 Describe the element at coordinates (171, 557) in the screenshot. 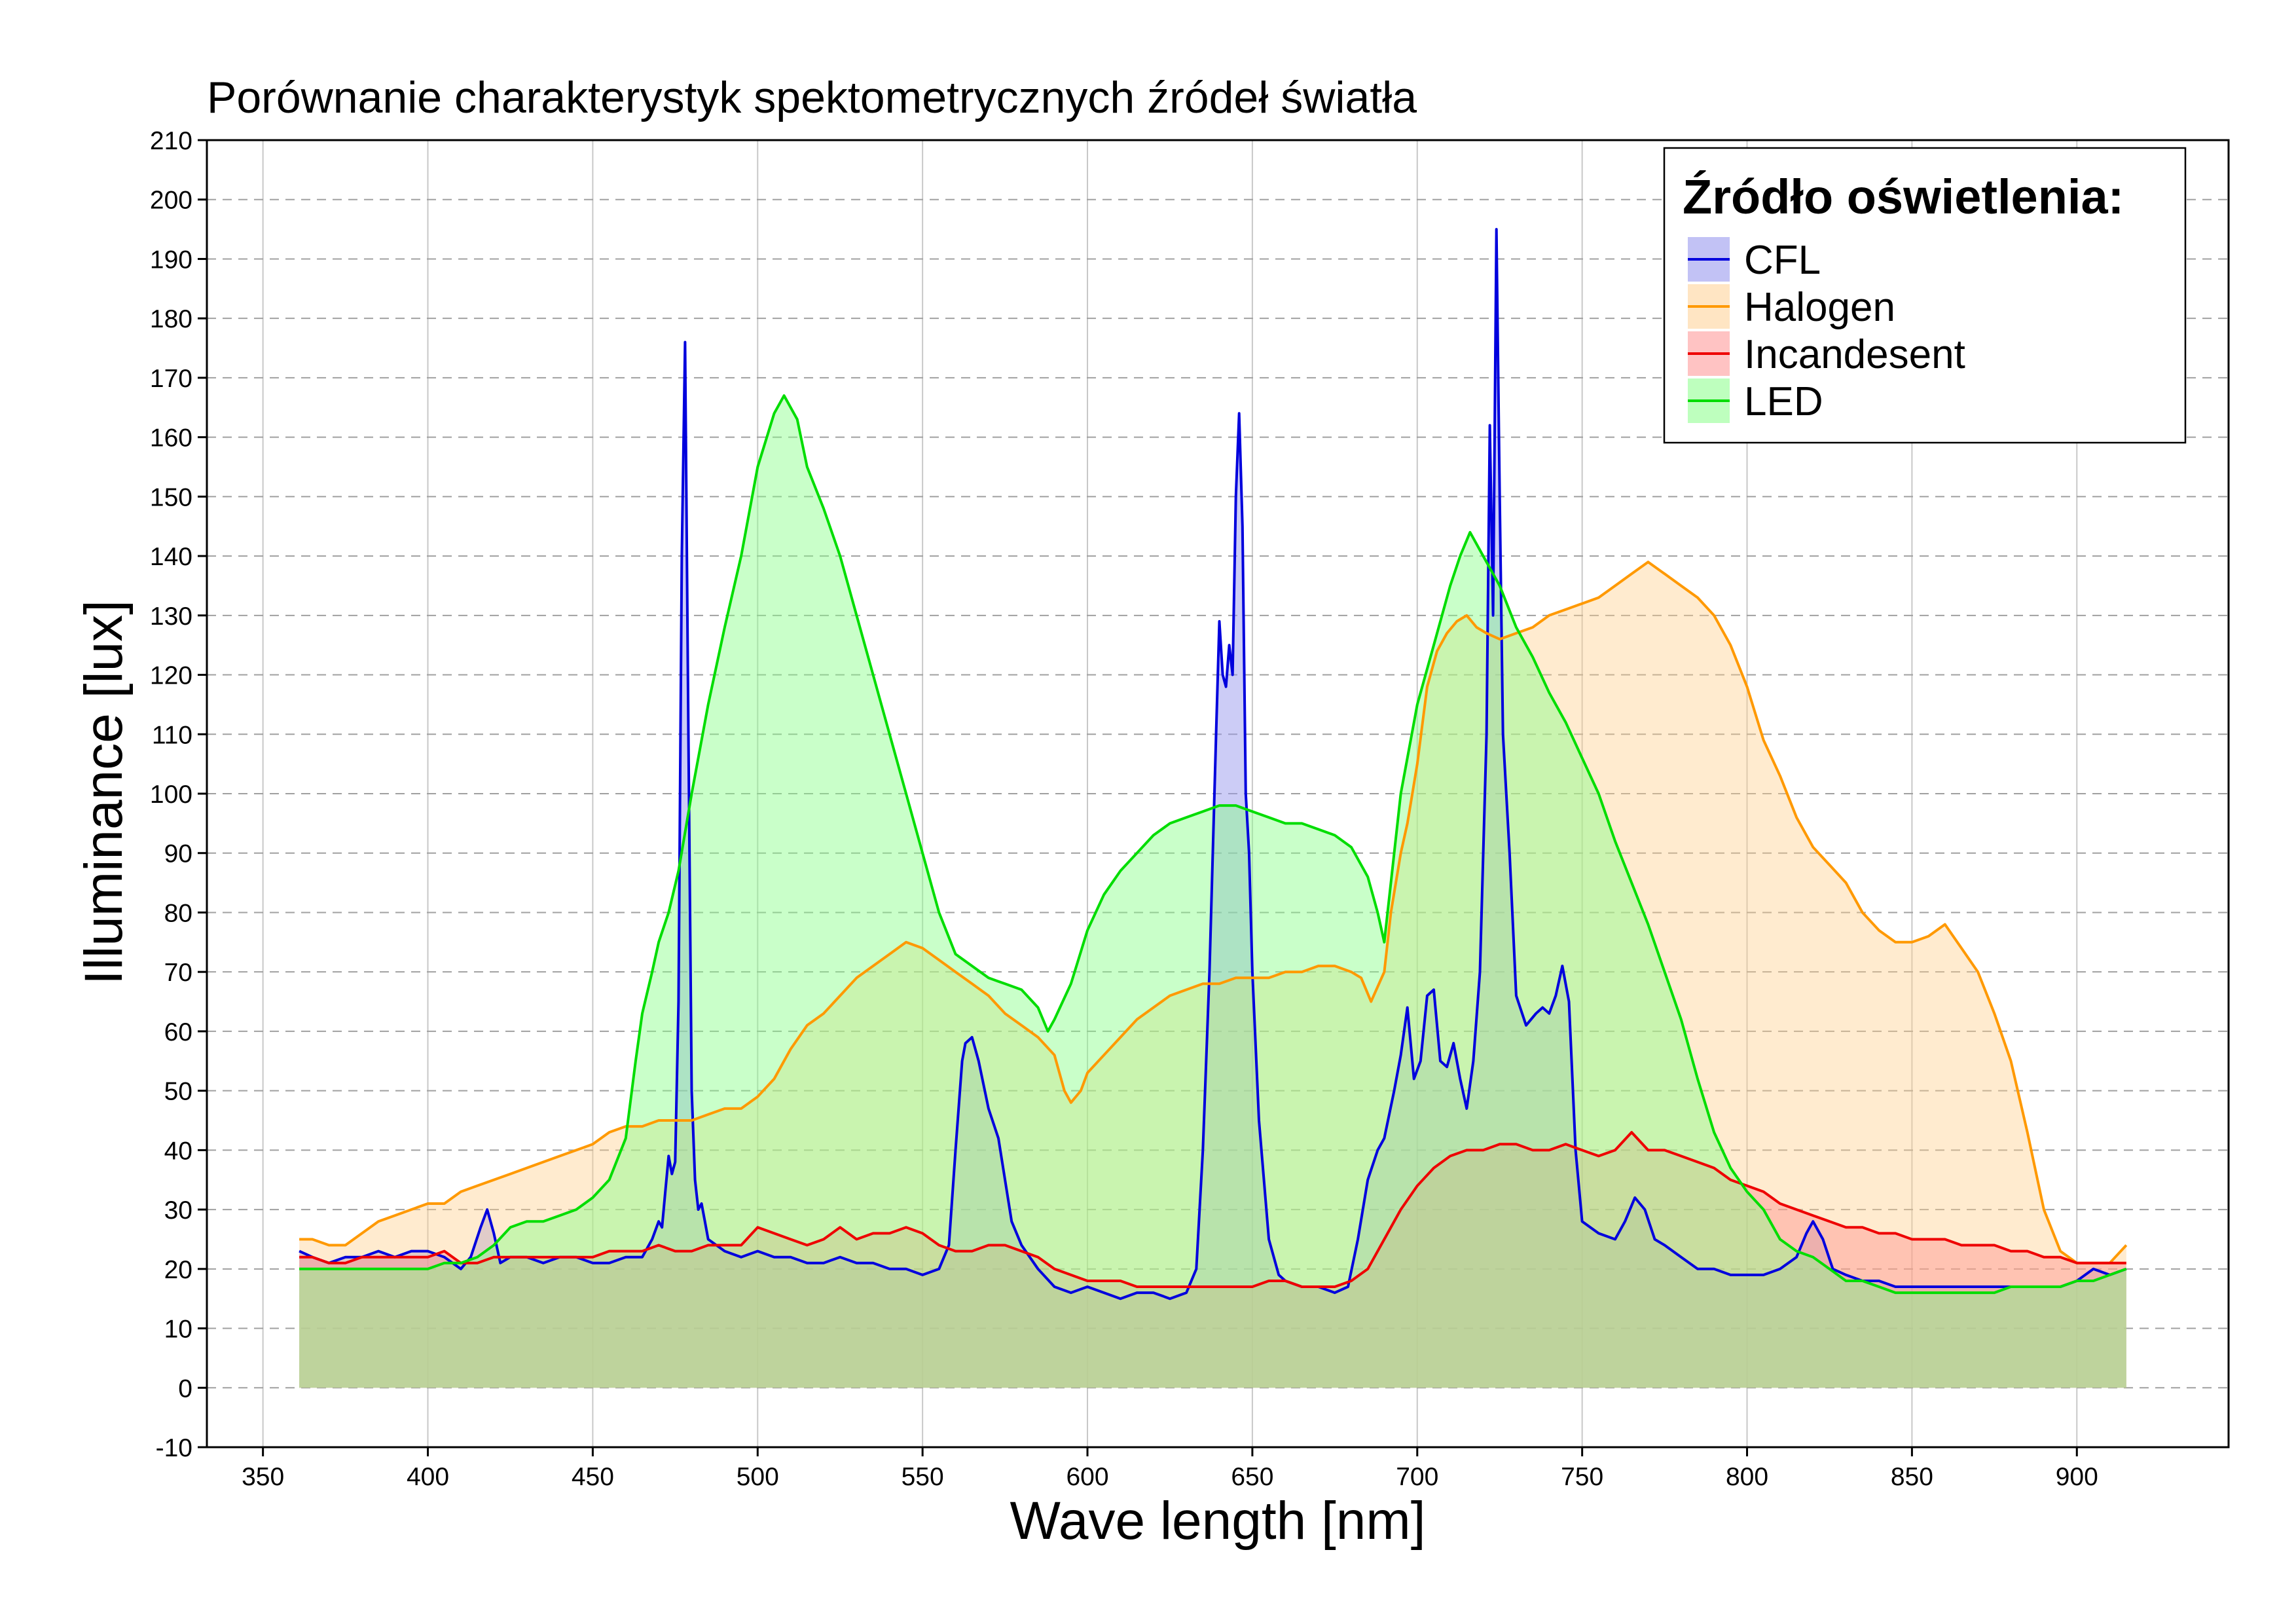

I see `y-tick-label: 140` at that location.